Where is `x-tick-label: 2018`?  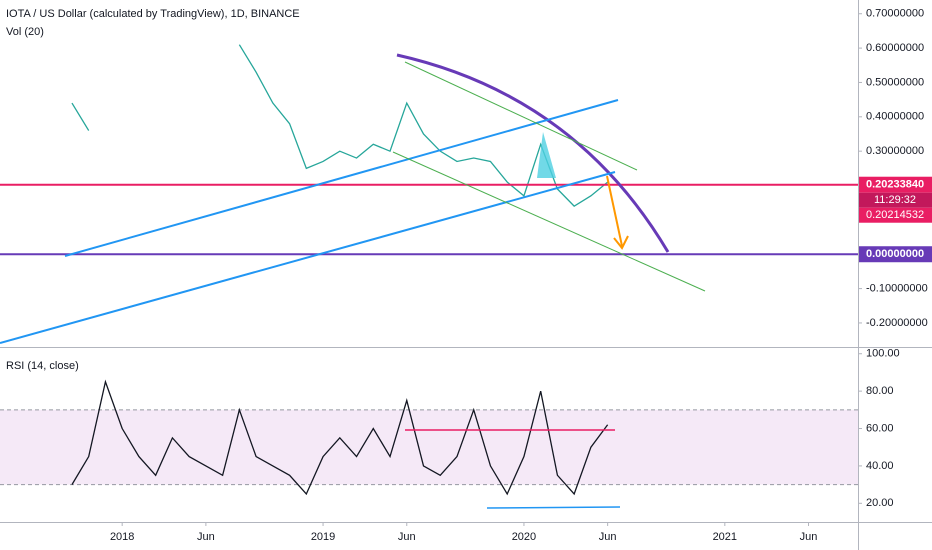 x-tick-label: 2018 is located at coordinates (122, 537).